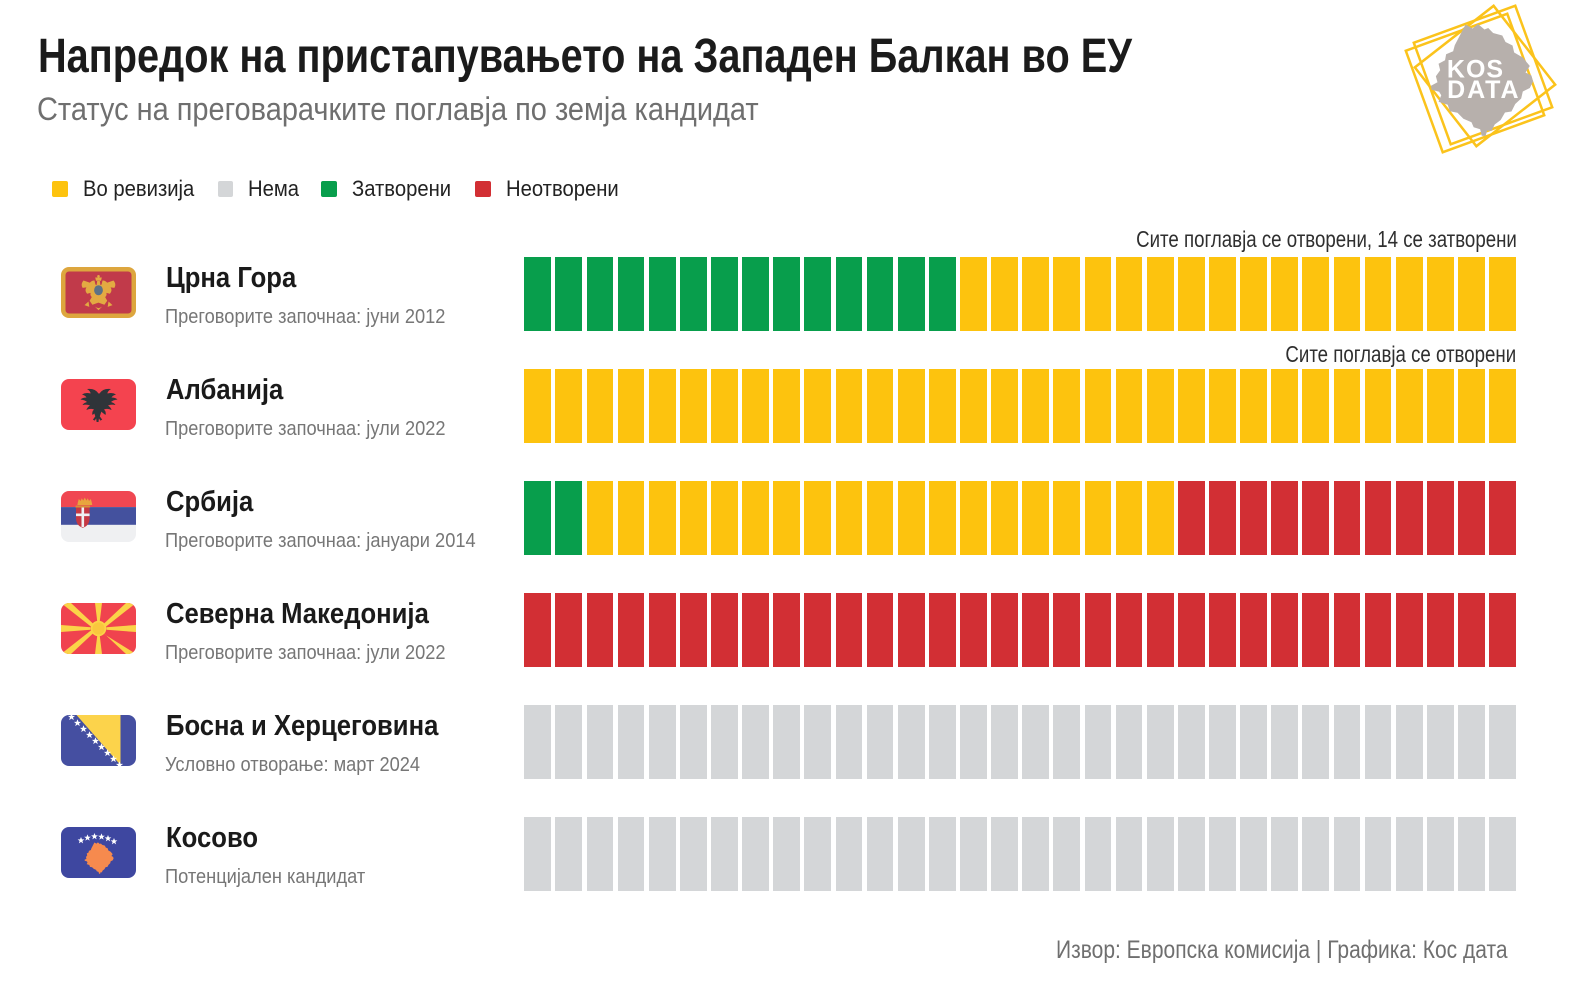  I want to click on svg-text: DATA, so click(1483, 90).